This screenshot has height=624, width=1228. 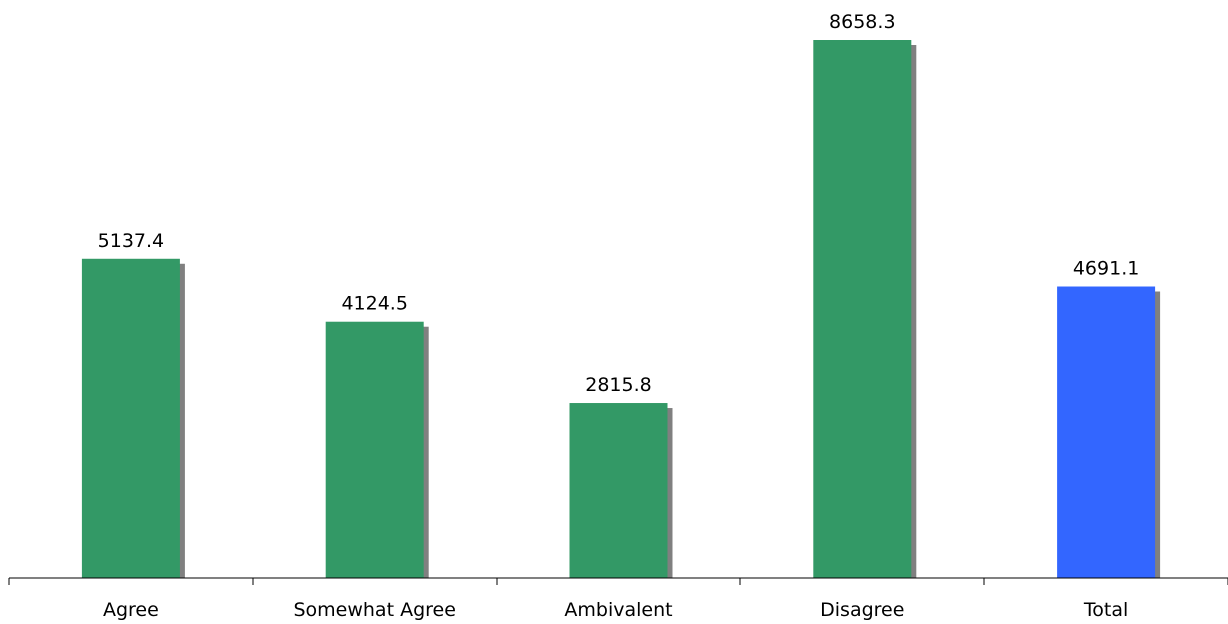 What do you see at coordinates (1106, 432) in the screenshot?
I see `bar-total` at bounding box center [1106, 432].